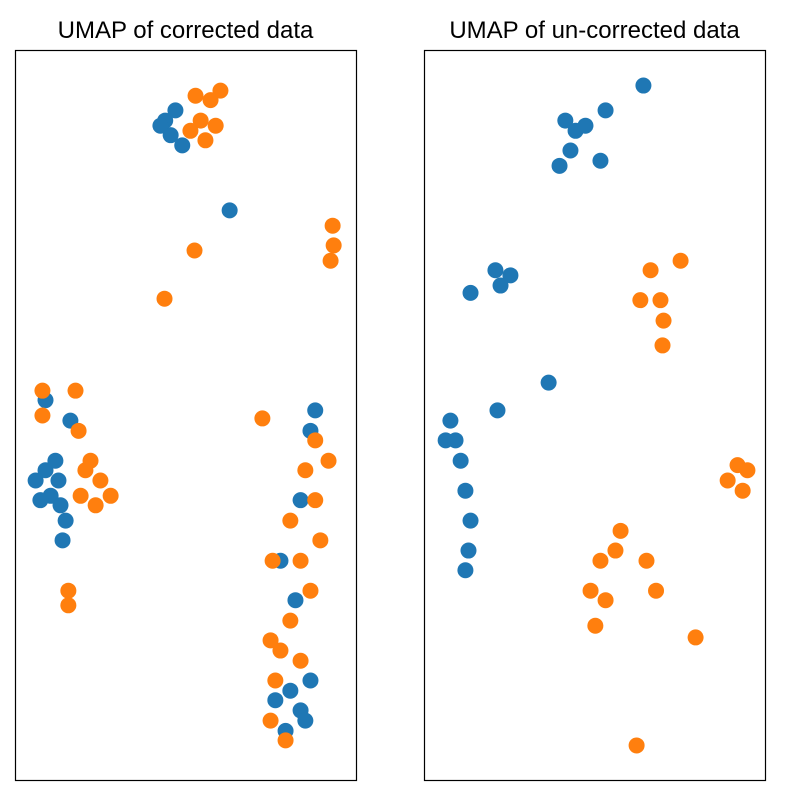  I want to click on chart-title: UMAP of corrected data, so click(186, 30).